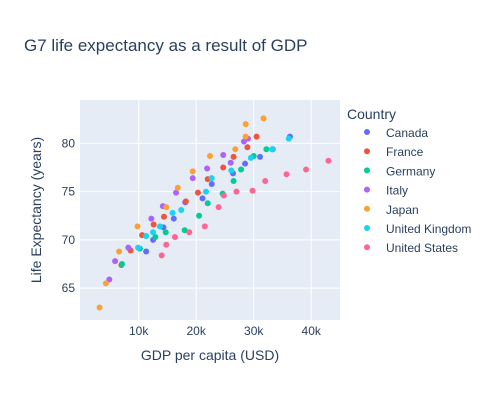 This screenshot has width=500, height=400. I want to click on y-axis-title: Life Expectancy (years), so click(36, 210).